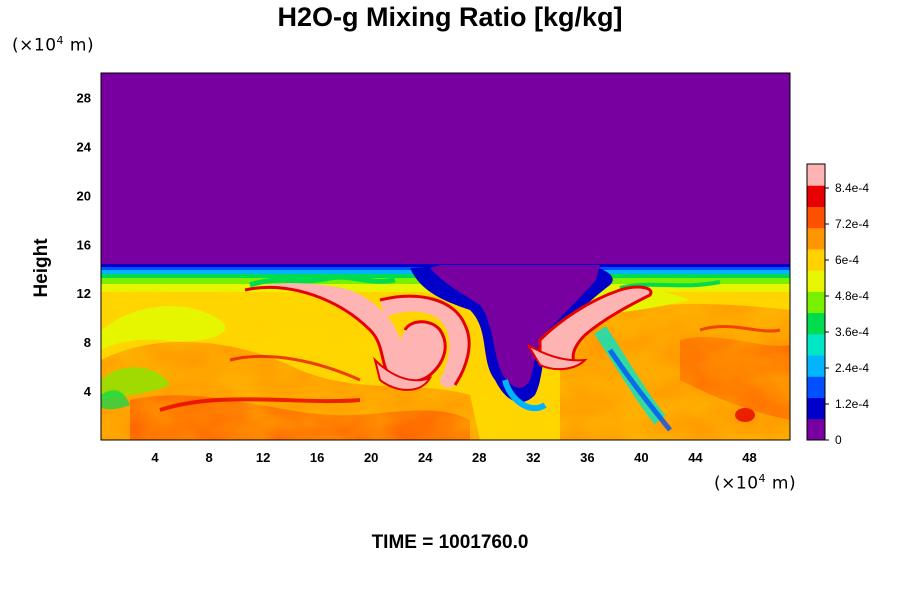  I want to click on colorbar-label: 8.4e-4, so click(852, 188).